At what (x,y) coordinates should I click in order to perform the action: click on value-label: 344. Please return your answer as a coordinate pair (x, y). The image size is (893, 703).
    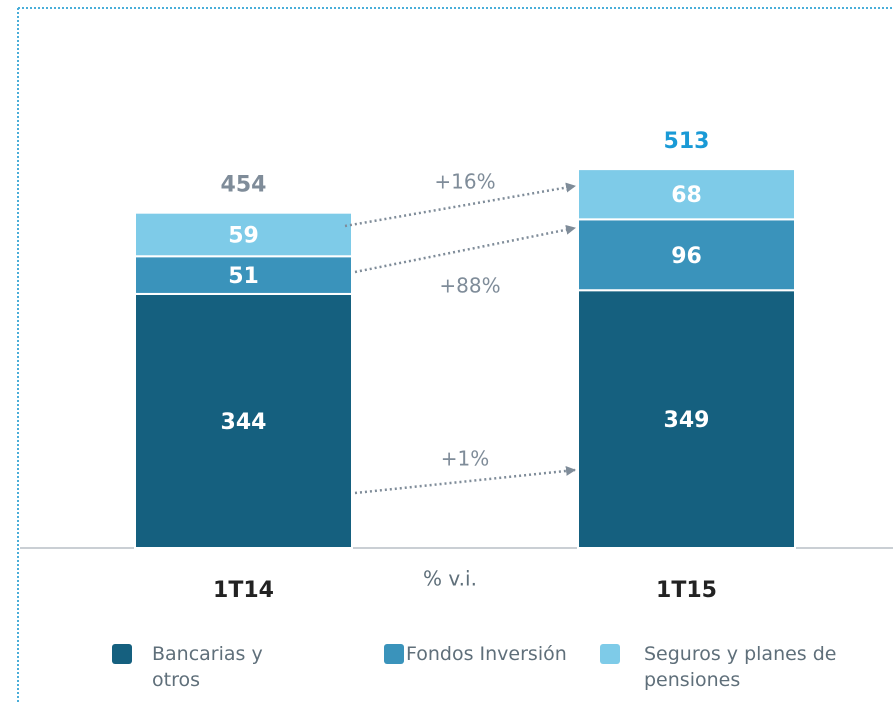
    Looking at the image, I should click on (244, 422).